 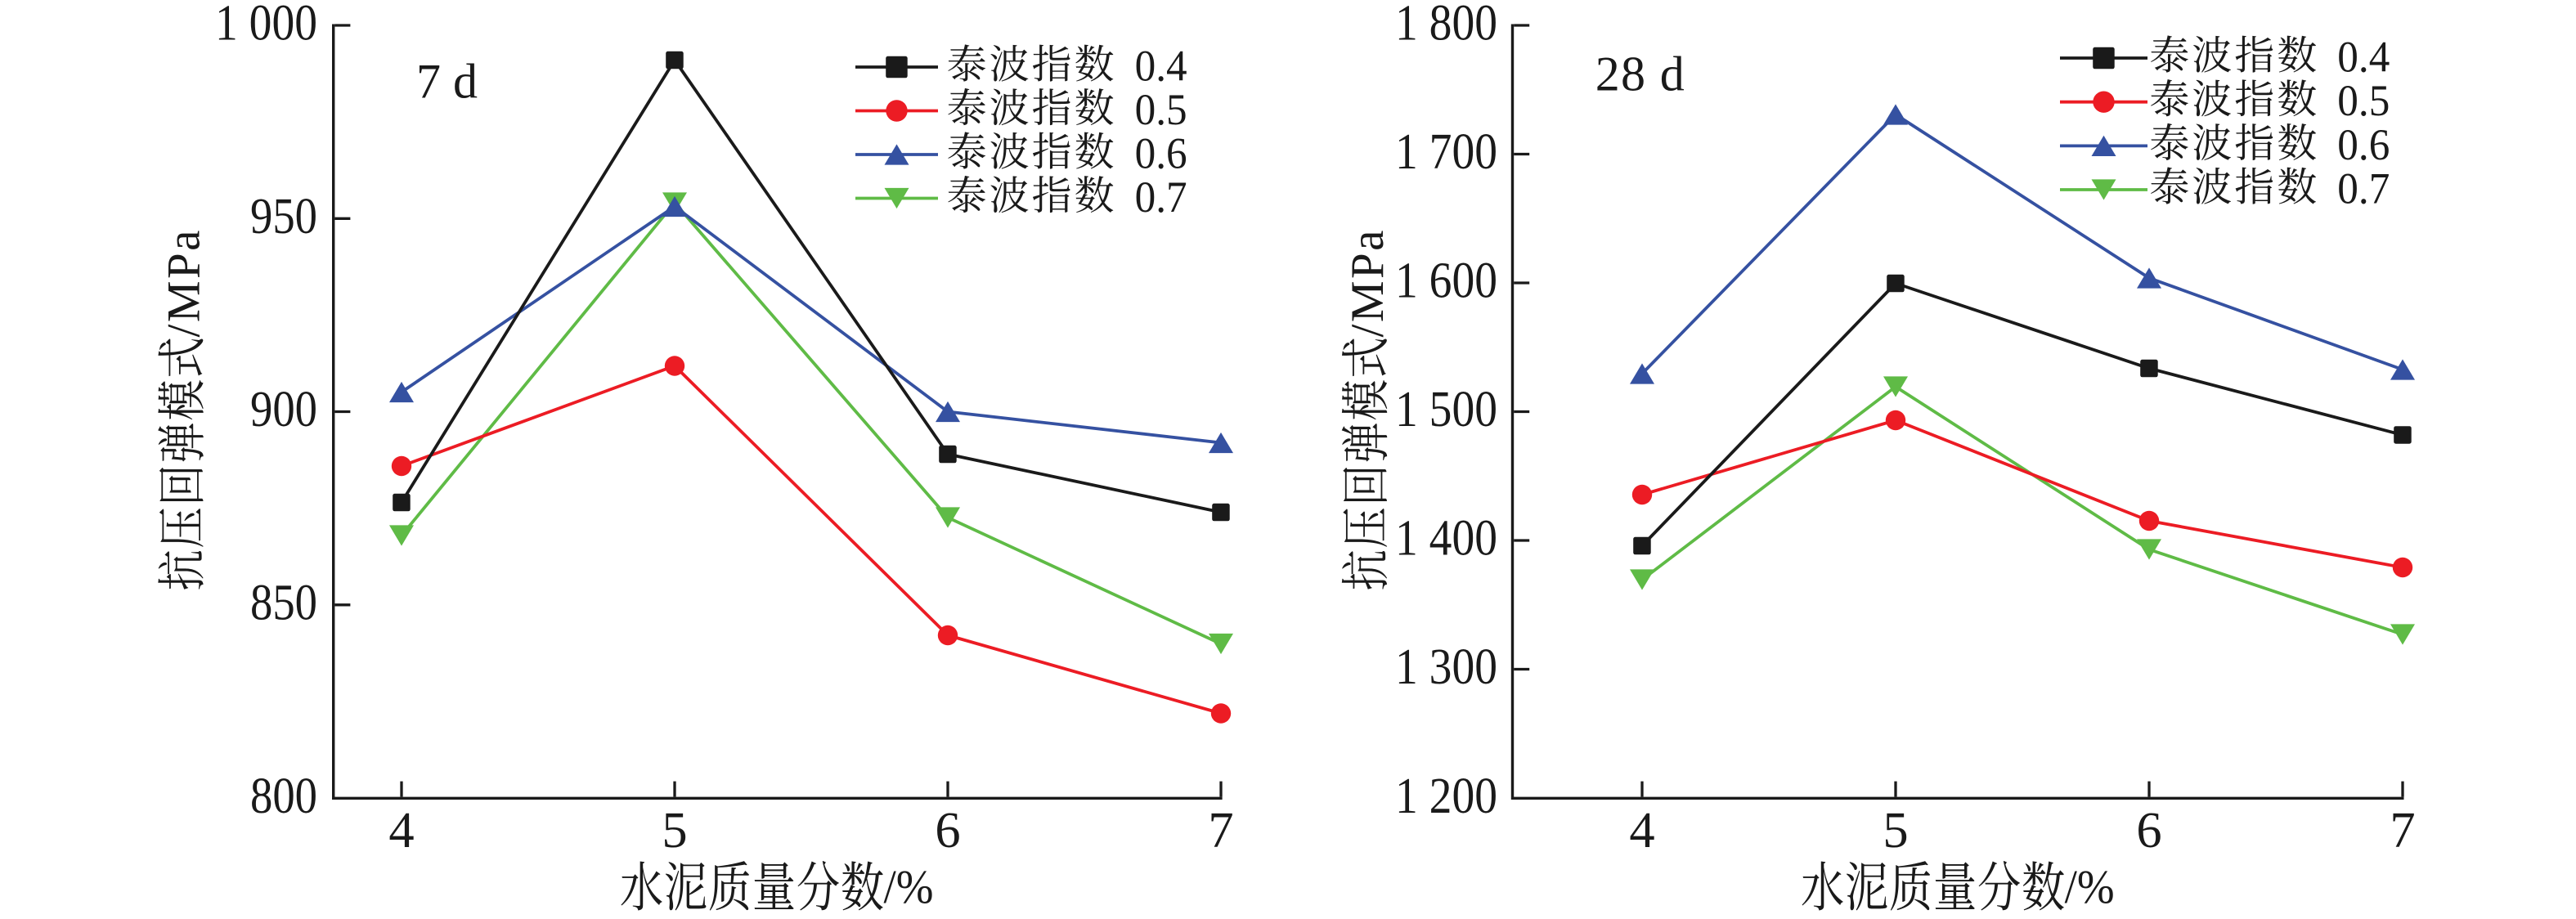 I want to click on svg-text: 1 700, so click(x=1446, y=151).